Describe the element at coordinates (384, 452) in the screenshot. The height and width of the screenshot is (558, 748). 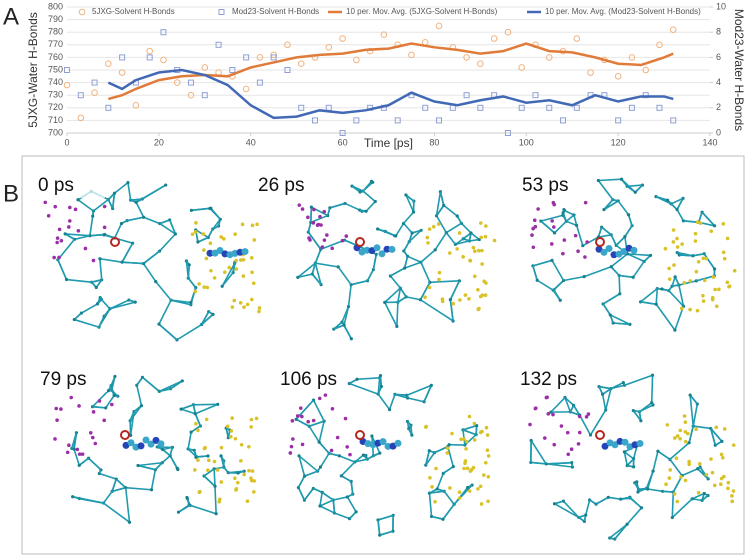
I see `snapshot: 106 ps` at that location.